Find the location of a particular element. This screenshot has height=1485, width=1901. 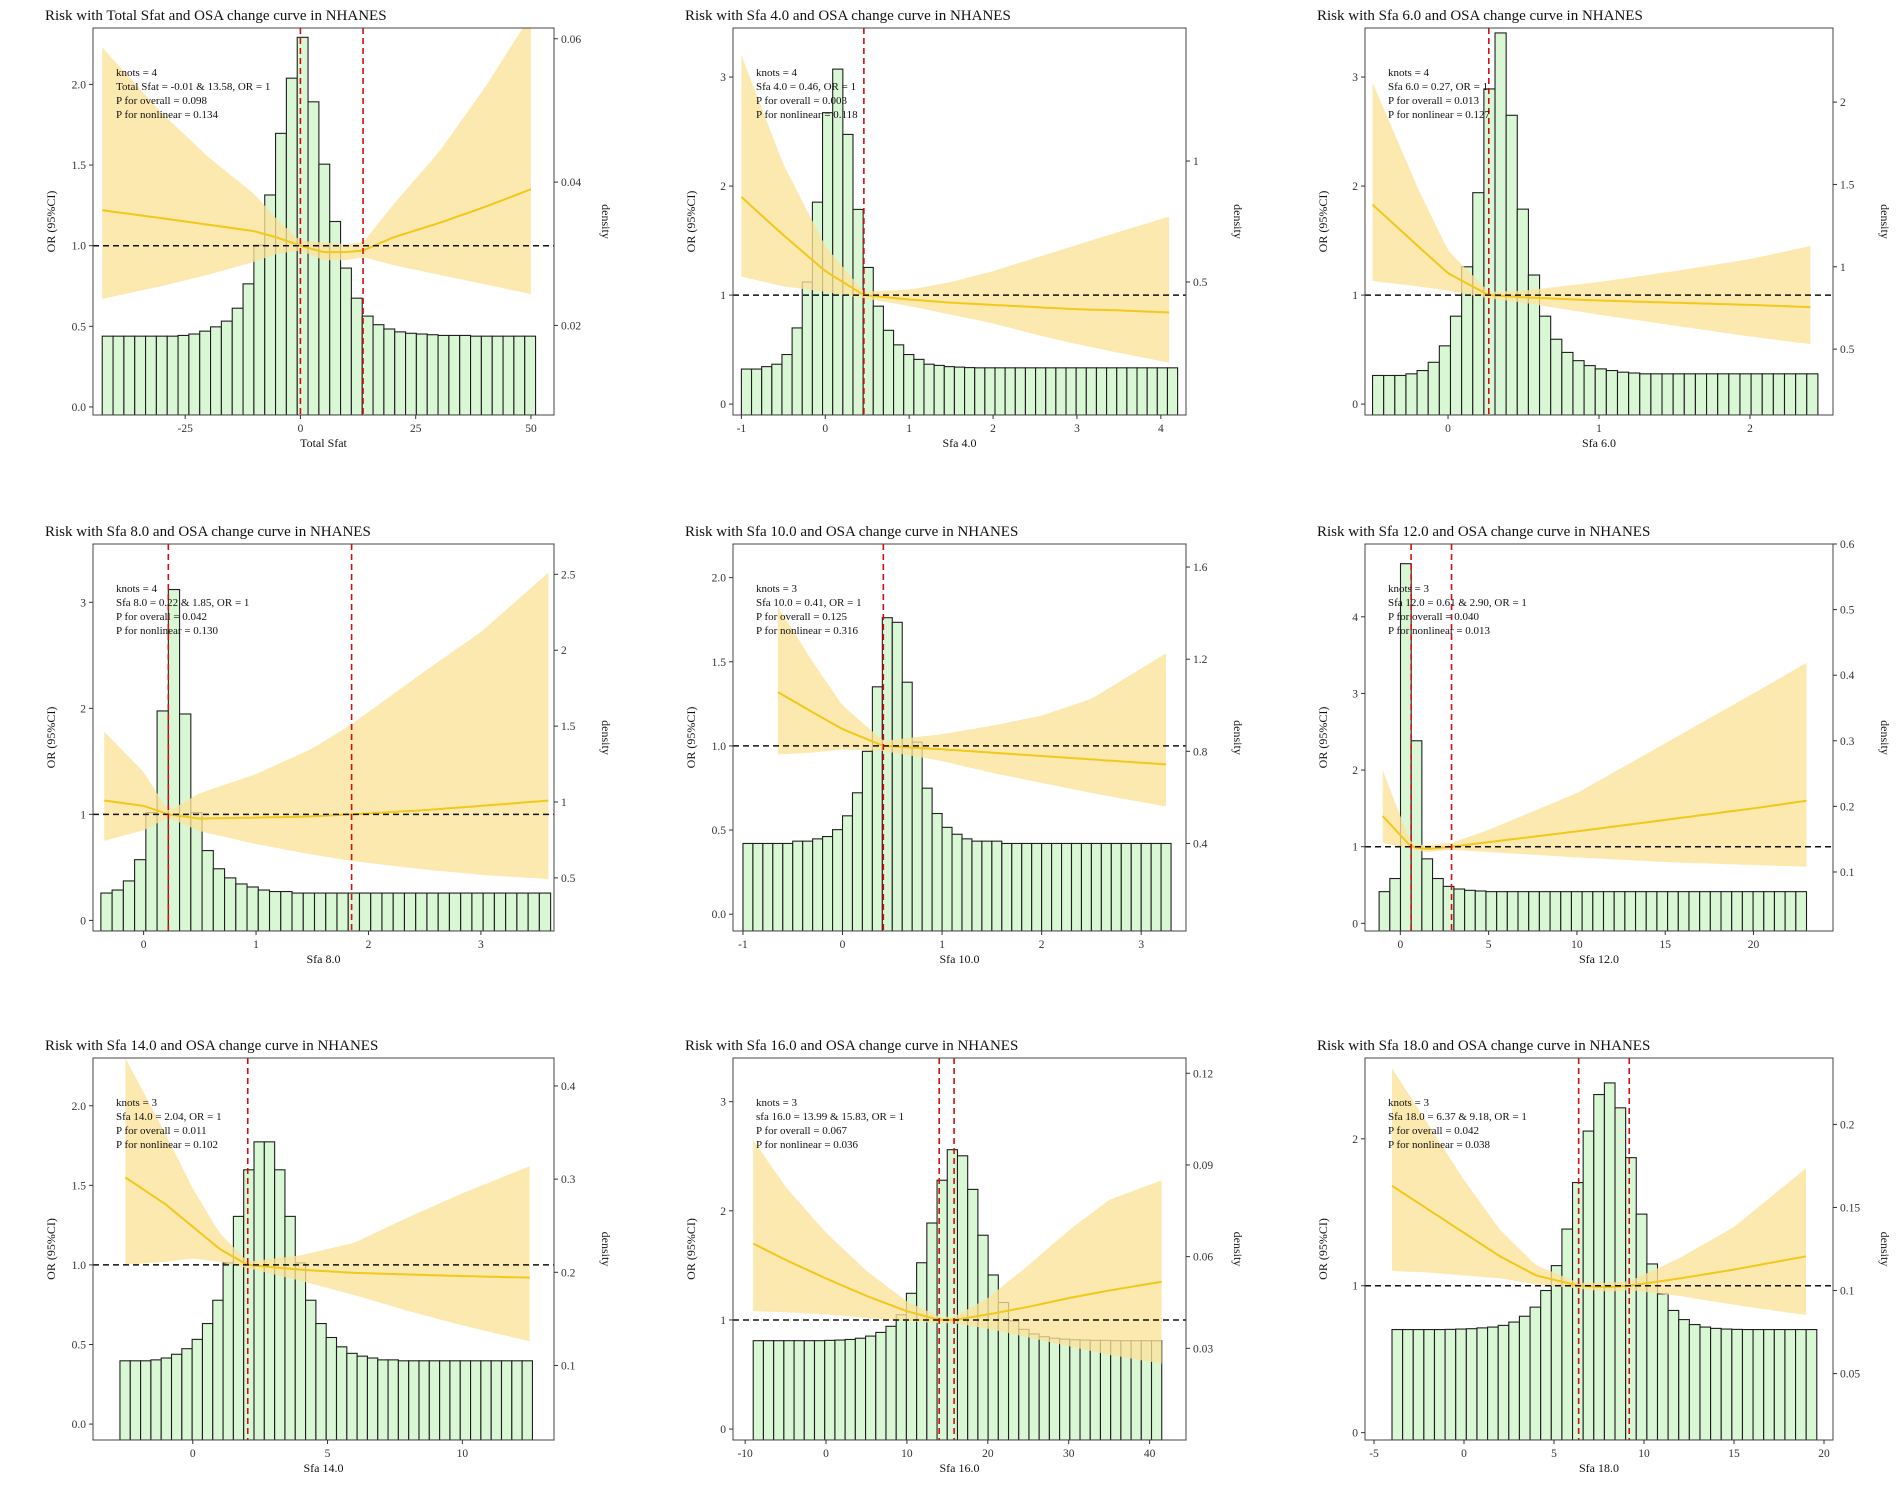

x-axis-label: Sfa 10.0 is located at coordinates (960, 959).